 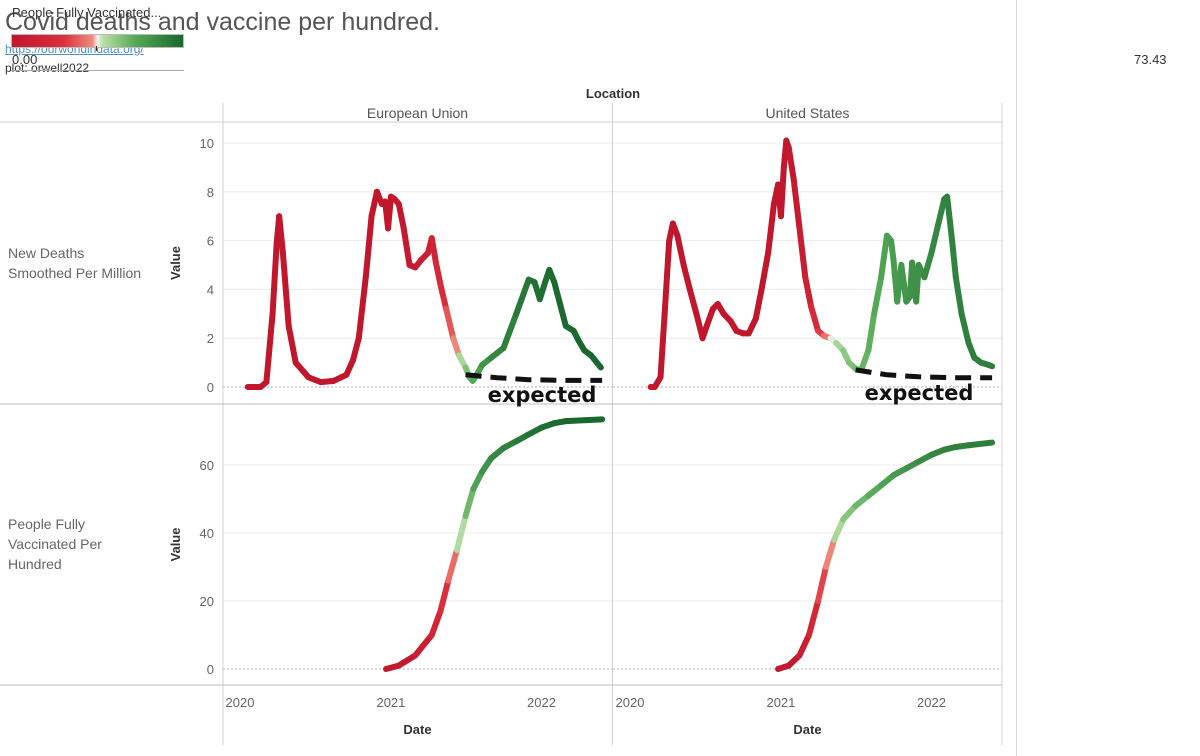 What do you see at coordinates (97, 70) in the screenshot?
I see `legend-underline` at bounding box center [97, 70].